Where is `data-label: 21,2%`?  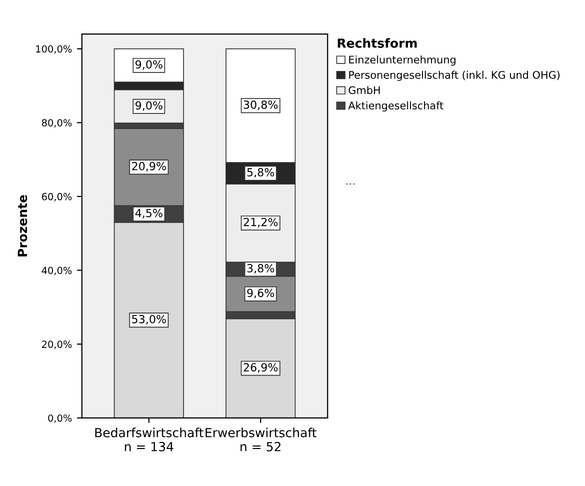
data-label: 21,2% is located at coordinates (261, 223).